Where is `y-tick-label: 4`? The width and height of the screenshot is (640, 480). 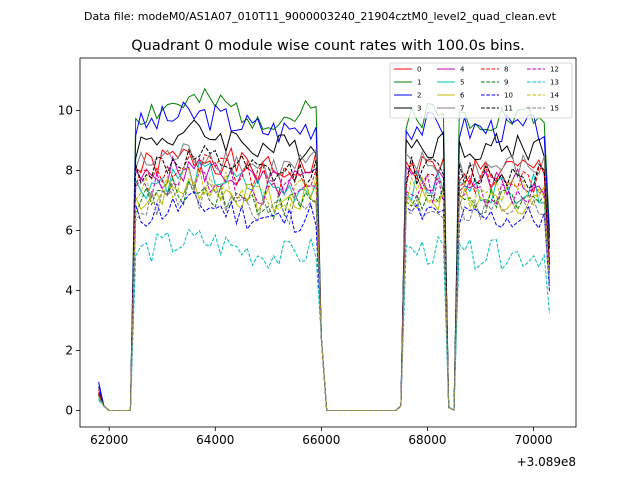
y-tick-label: 4 is located at coordinates (69, 291).